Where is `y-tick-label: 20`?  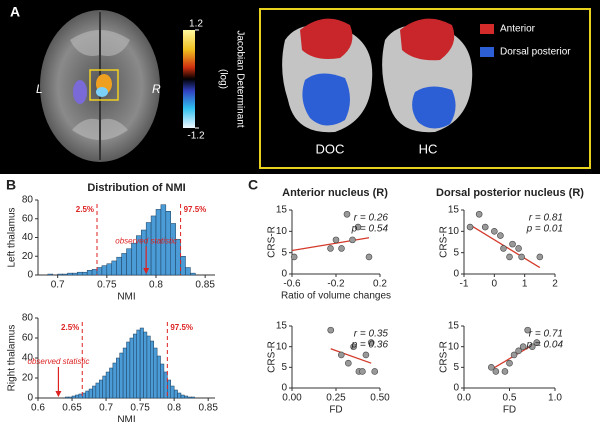 y-tick-label: 20 is located at coordinates (28, 256).